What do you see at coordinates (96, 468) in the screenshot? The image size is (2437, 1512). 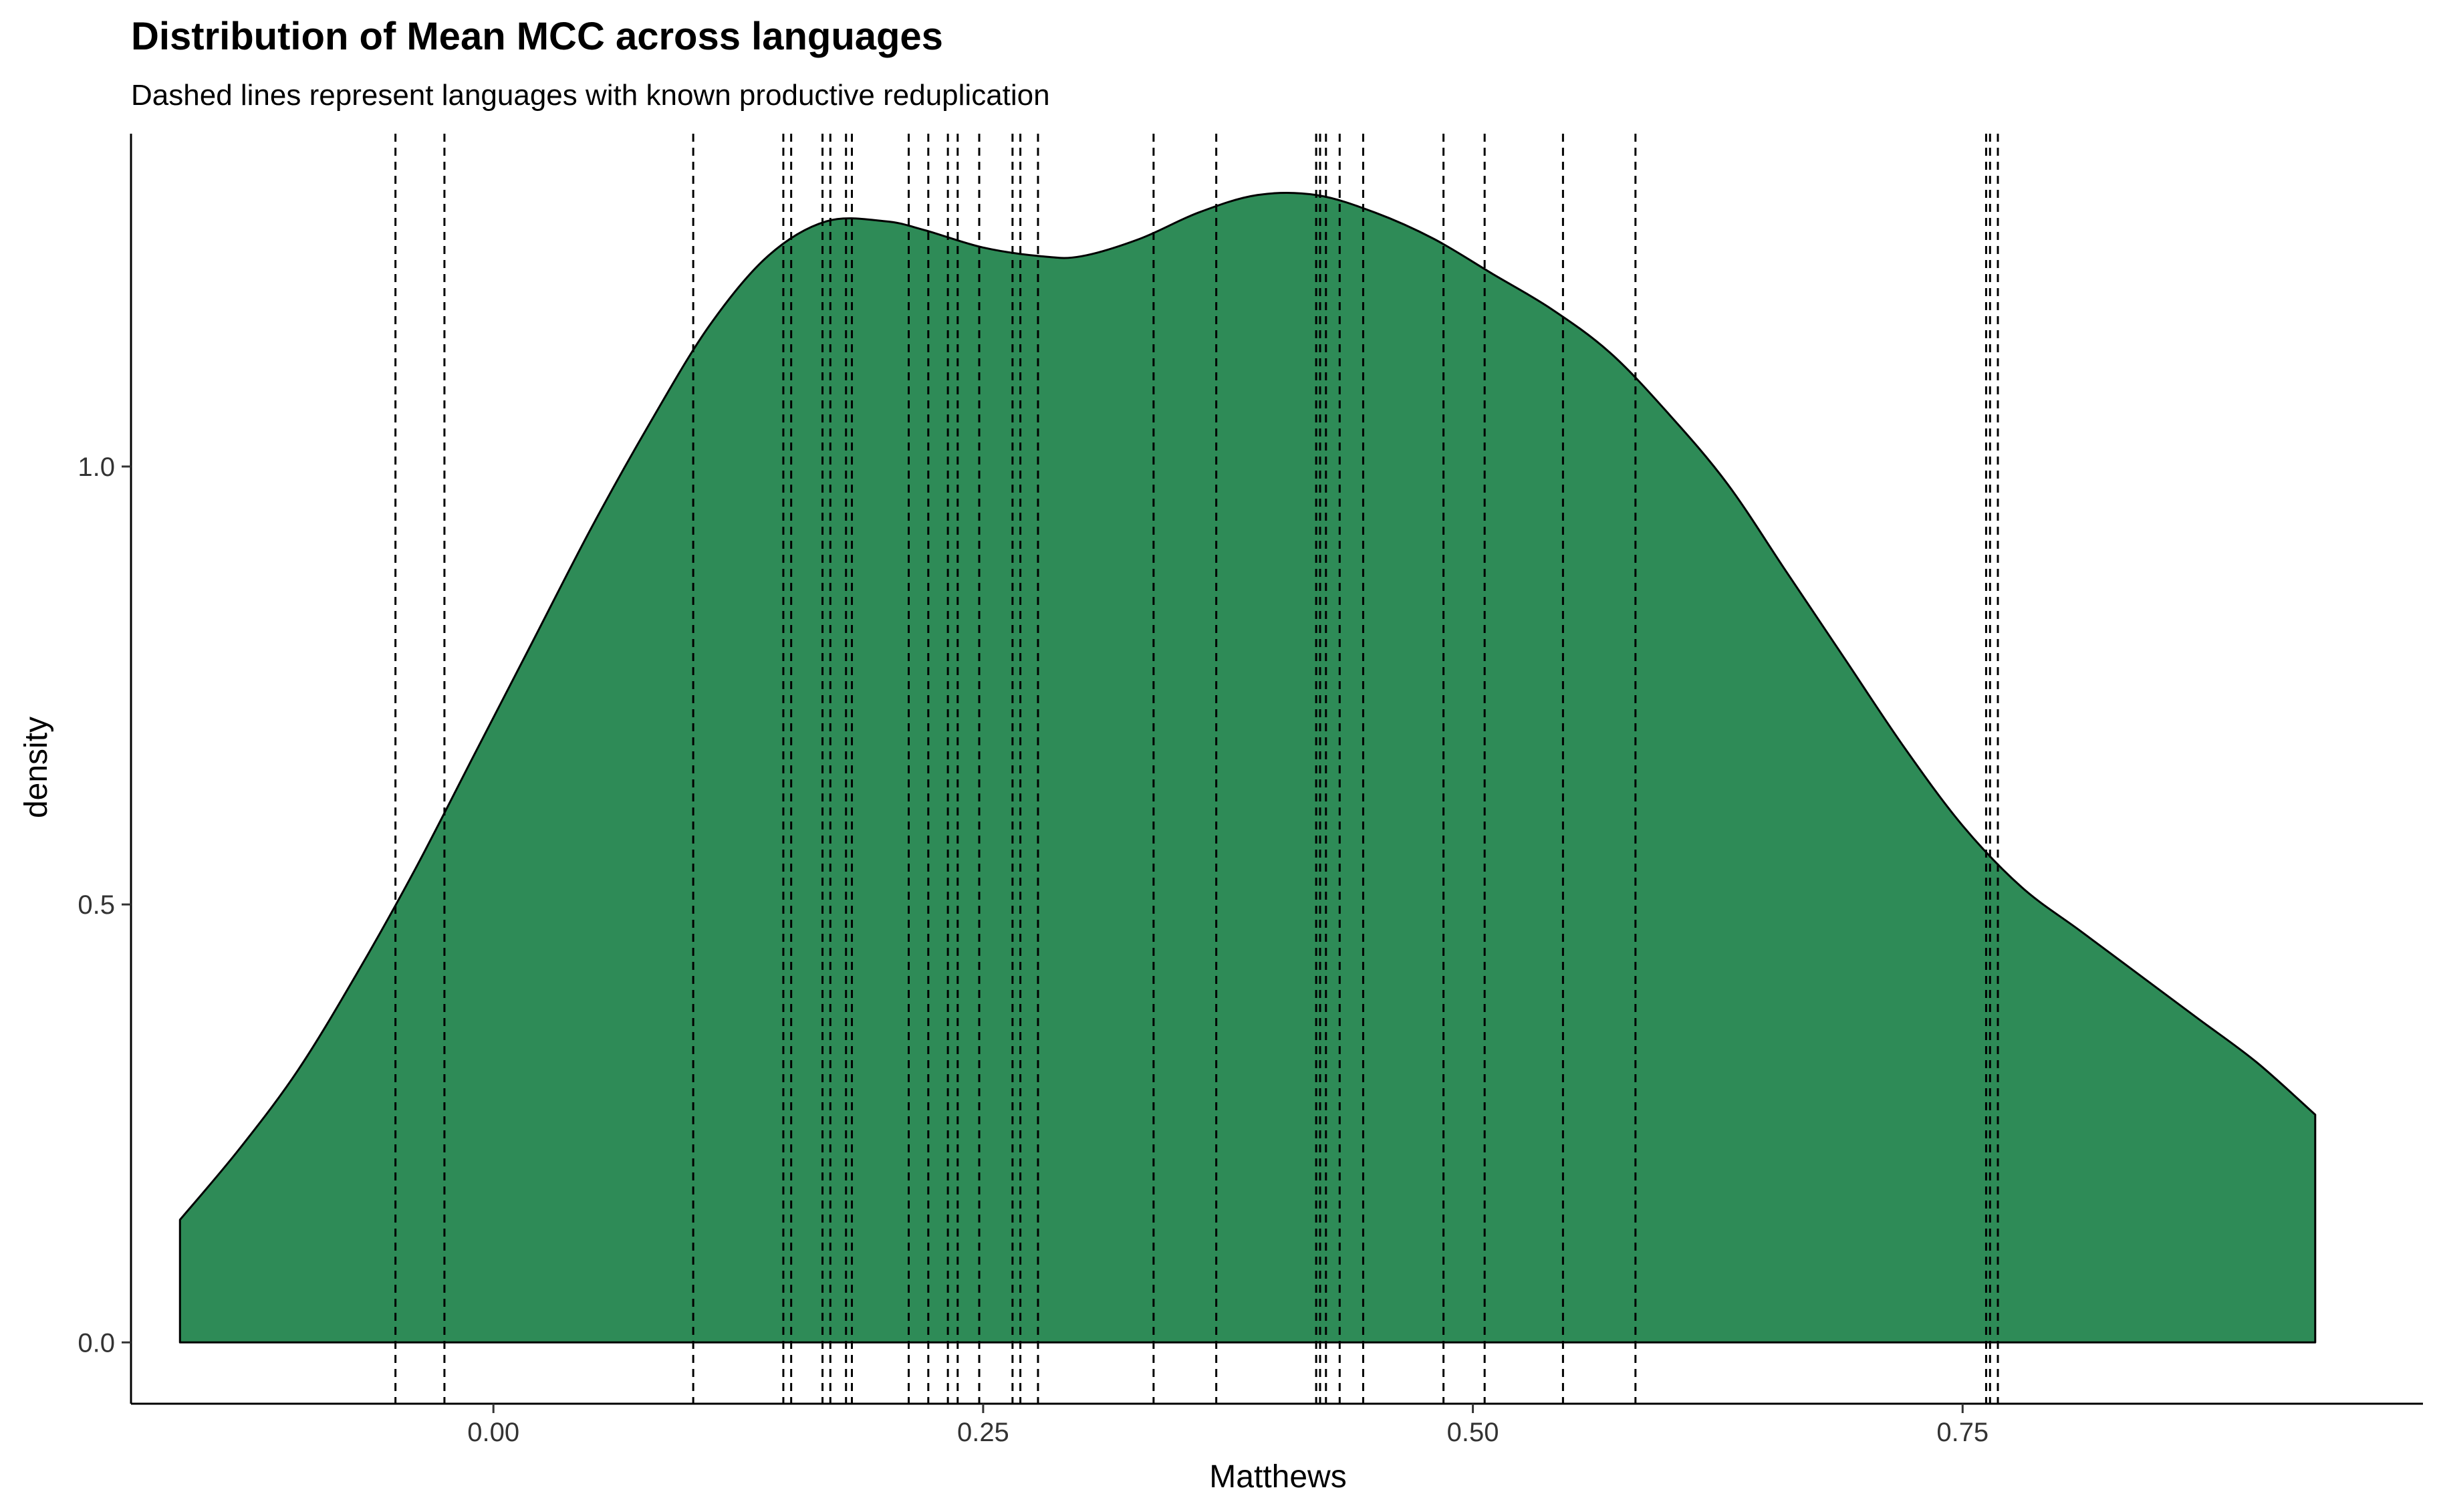 I see `y-tick-label: 1.0` at bounding box center [96, 468].